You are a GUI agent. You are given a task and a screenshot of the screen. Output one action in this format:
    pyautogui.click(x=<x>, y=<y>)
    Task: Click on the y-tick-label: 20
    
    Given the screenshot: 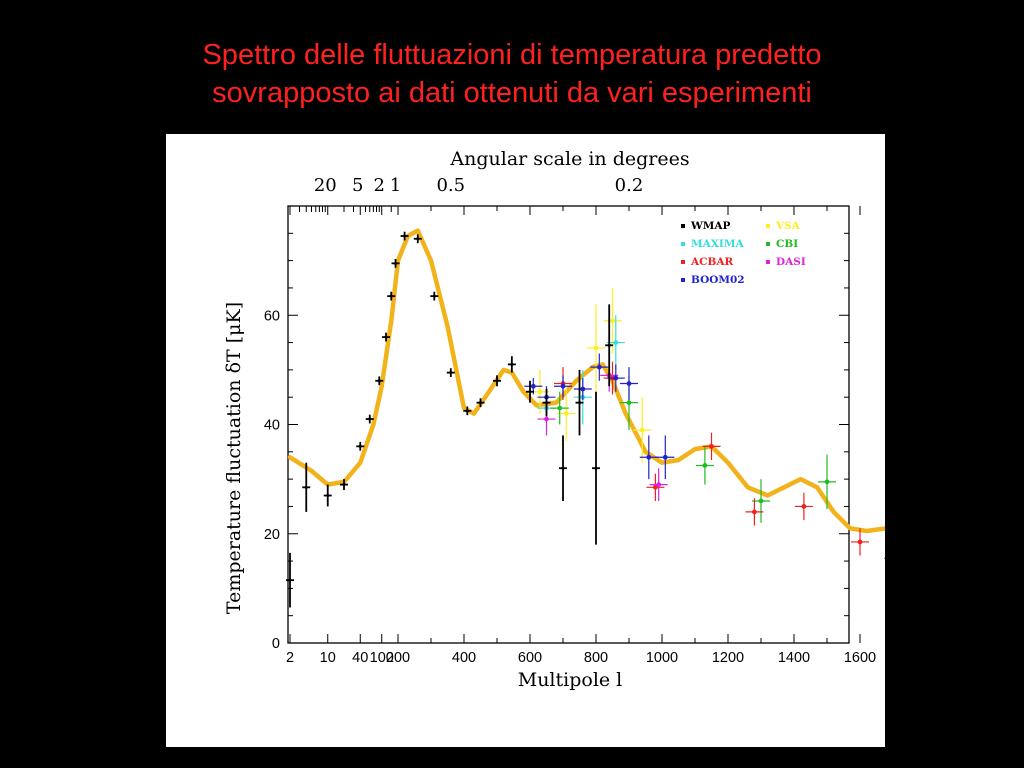 What is the action you would take?
    pyautogui.click(x=272, y=535)
    